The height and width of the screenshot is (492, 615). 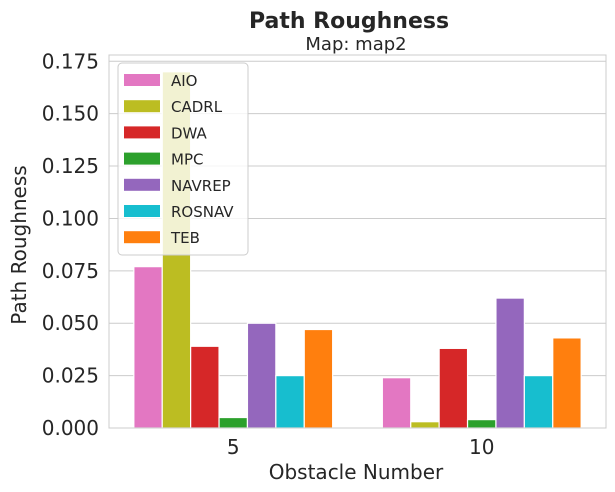 What do you see at coordinates (184, 81) in the screenshot?
I see `legend-label: AIO` at bounding box center [184, 81].